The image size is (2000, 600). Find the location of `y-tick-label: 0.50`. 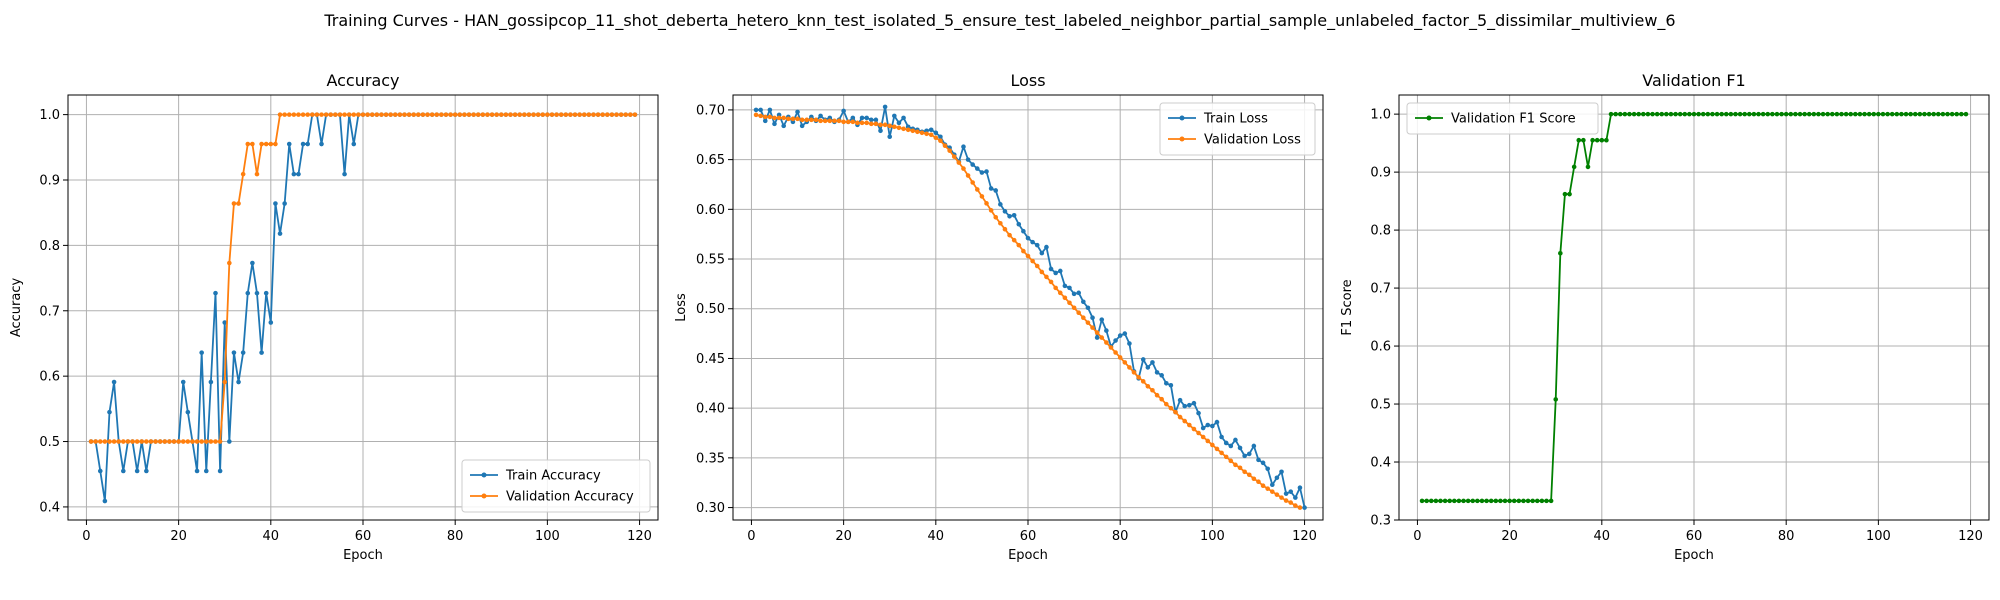

y-tick-label: 0.50 is located at coordinates (710, 309).